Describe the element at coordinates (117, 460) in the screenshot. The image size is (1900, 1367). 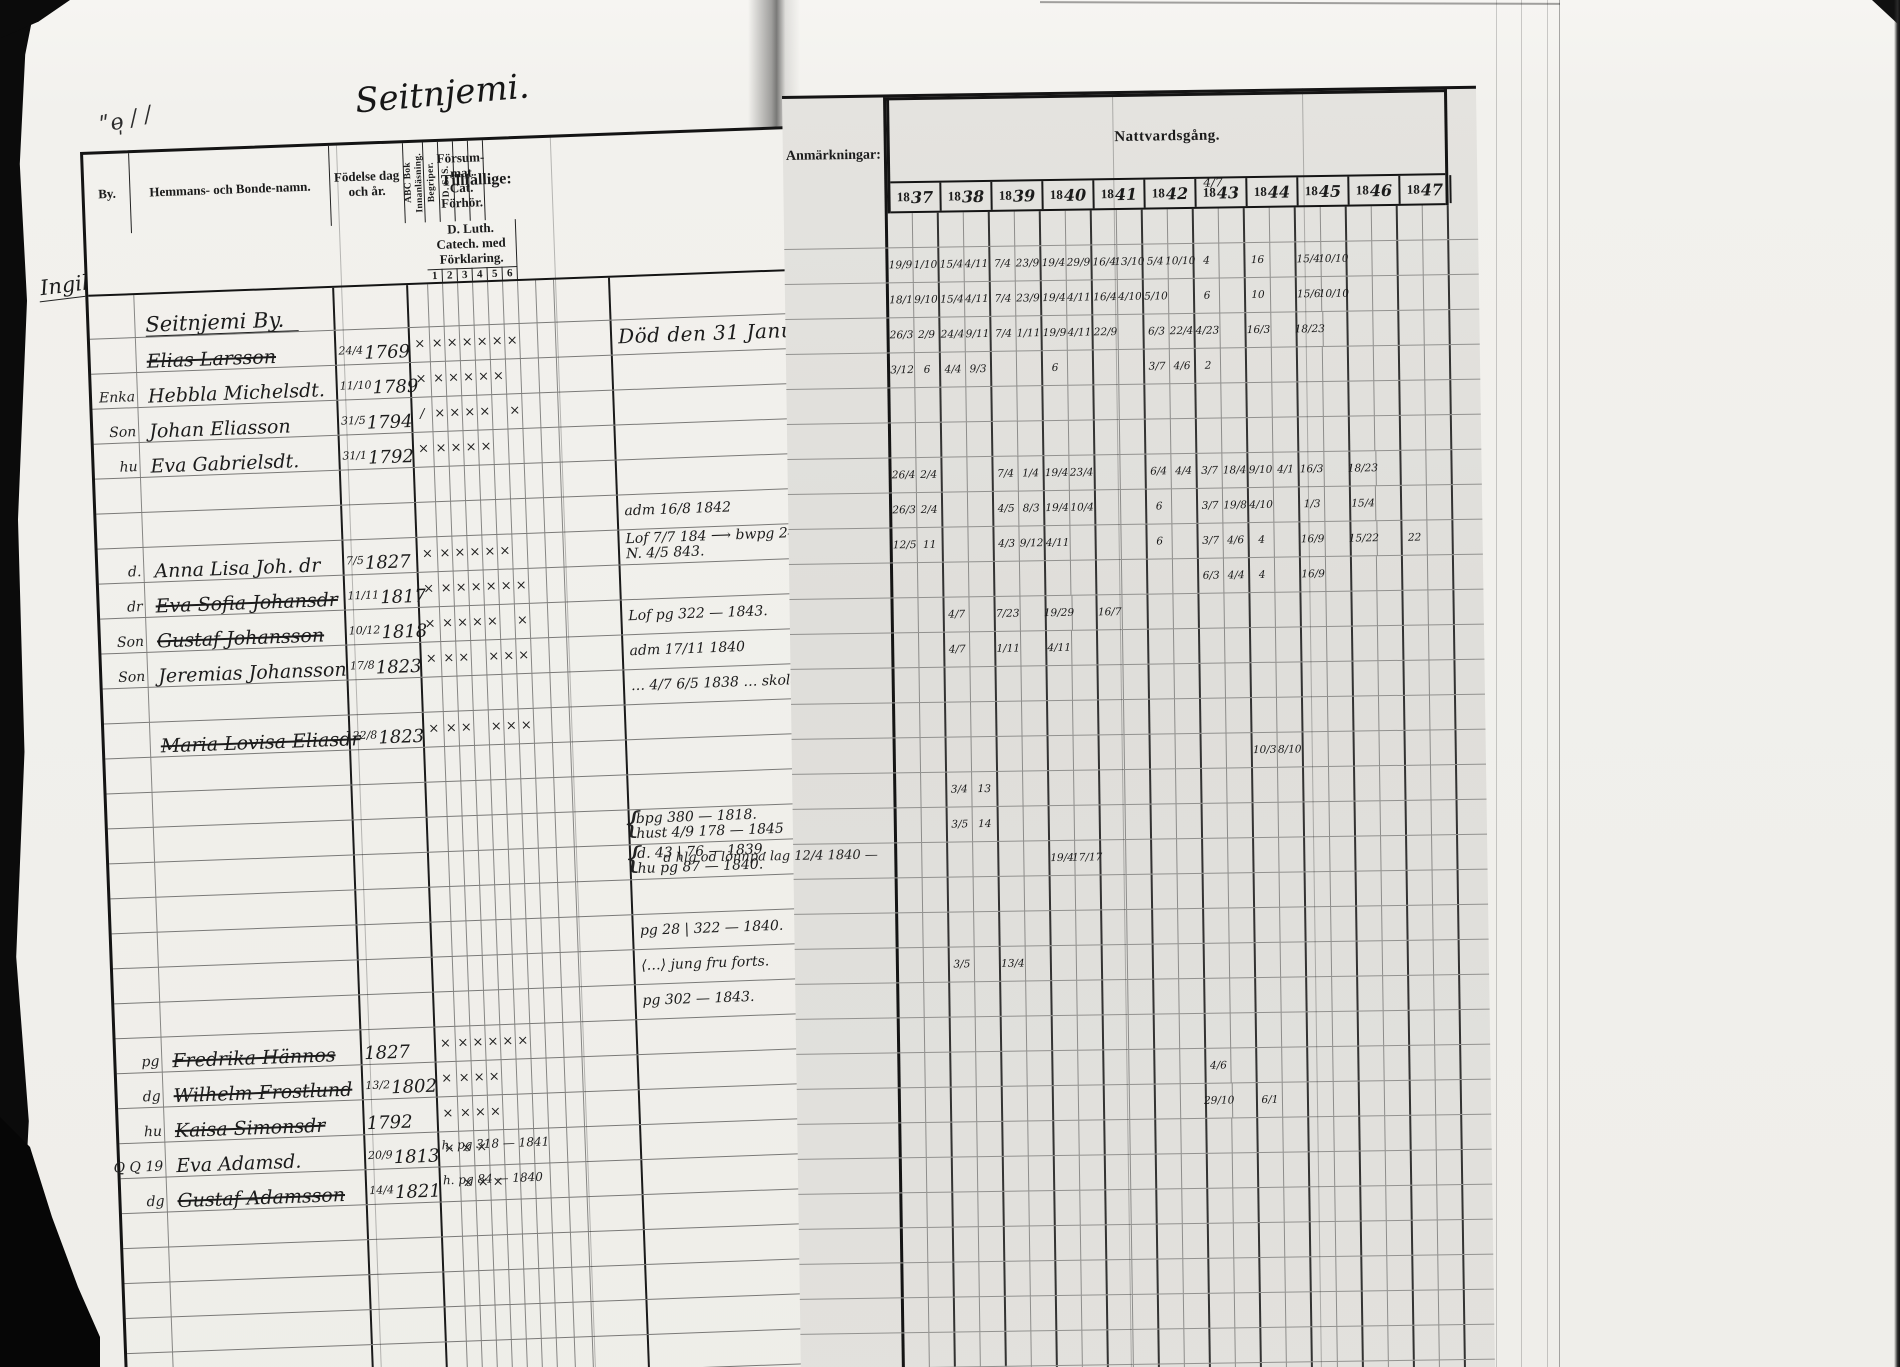
I see `row-margin-cell: hu` at that location.